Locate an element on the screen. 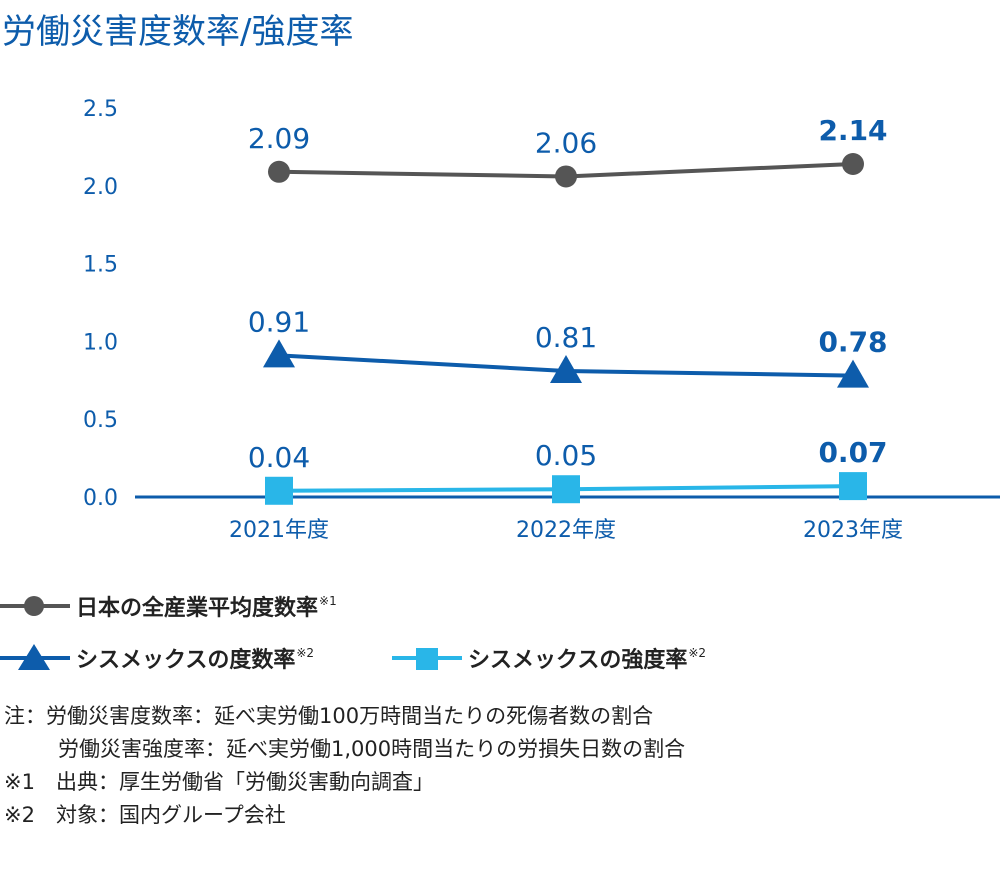  legend-item-sysmex-frequency: シスメックスの度数率※2 is located at coordinates (157, 658).